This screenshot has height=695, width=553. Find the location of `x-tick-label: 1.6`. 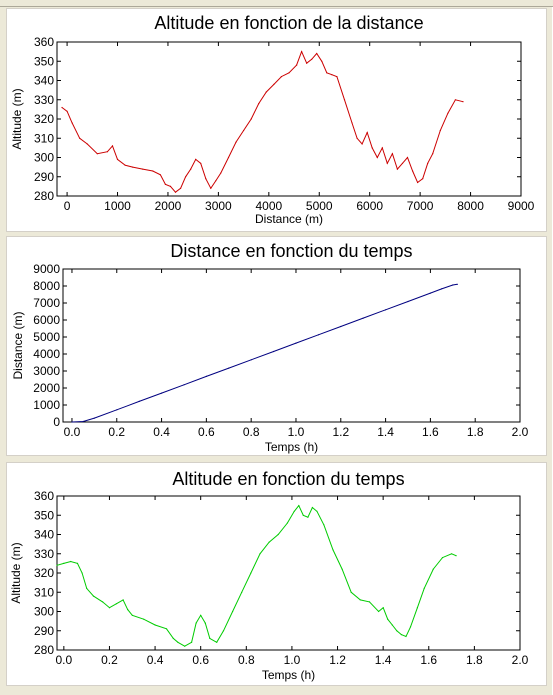

x-tick-label: 1.6 is located at coordinates (430, 432).